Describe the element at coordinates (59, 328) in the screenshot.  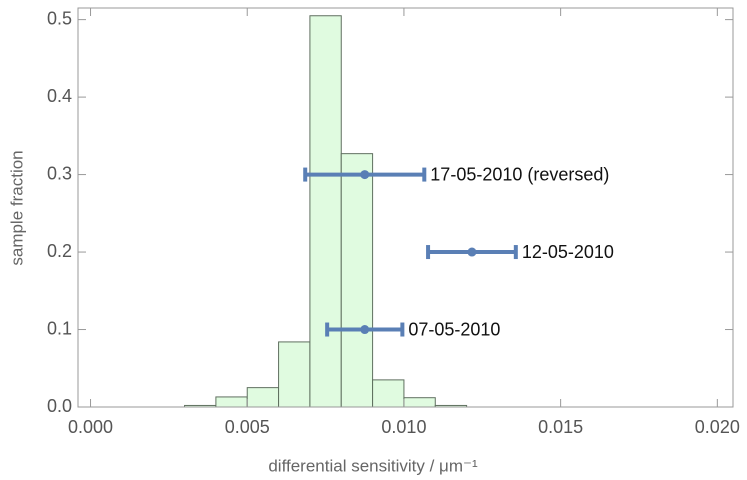
I see `y-tick-label: 0.1` at that location.